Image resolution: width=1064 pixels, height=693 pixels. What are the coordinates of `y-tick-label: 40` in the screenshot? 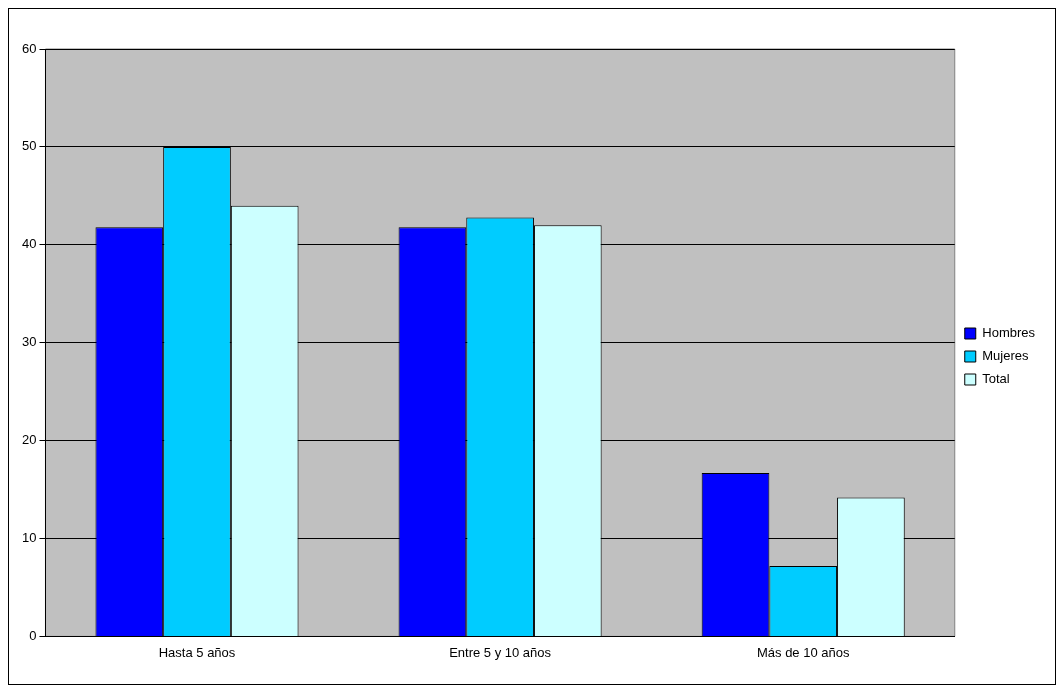 It's located at (29, 244).